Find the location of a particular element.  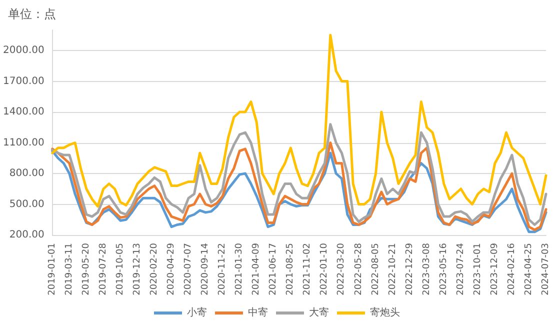

y-tick-label: 1700.00 is located at coordinates (23, 81).